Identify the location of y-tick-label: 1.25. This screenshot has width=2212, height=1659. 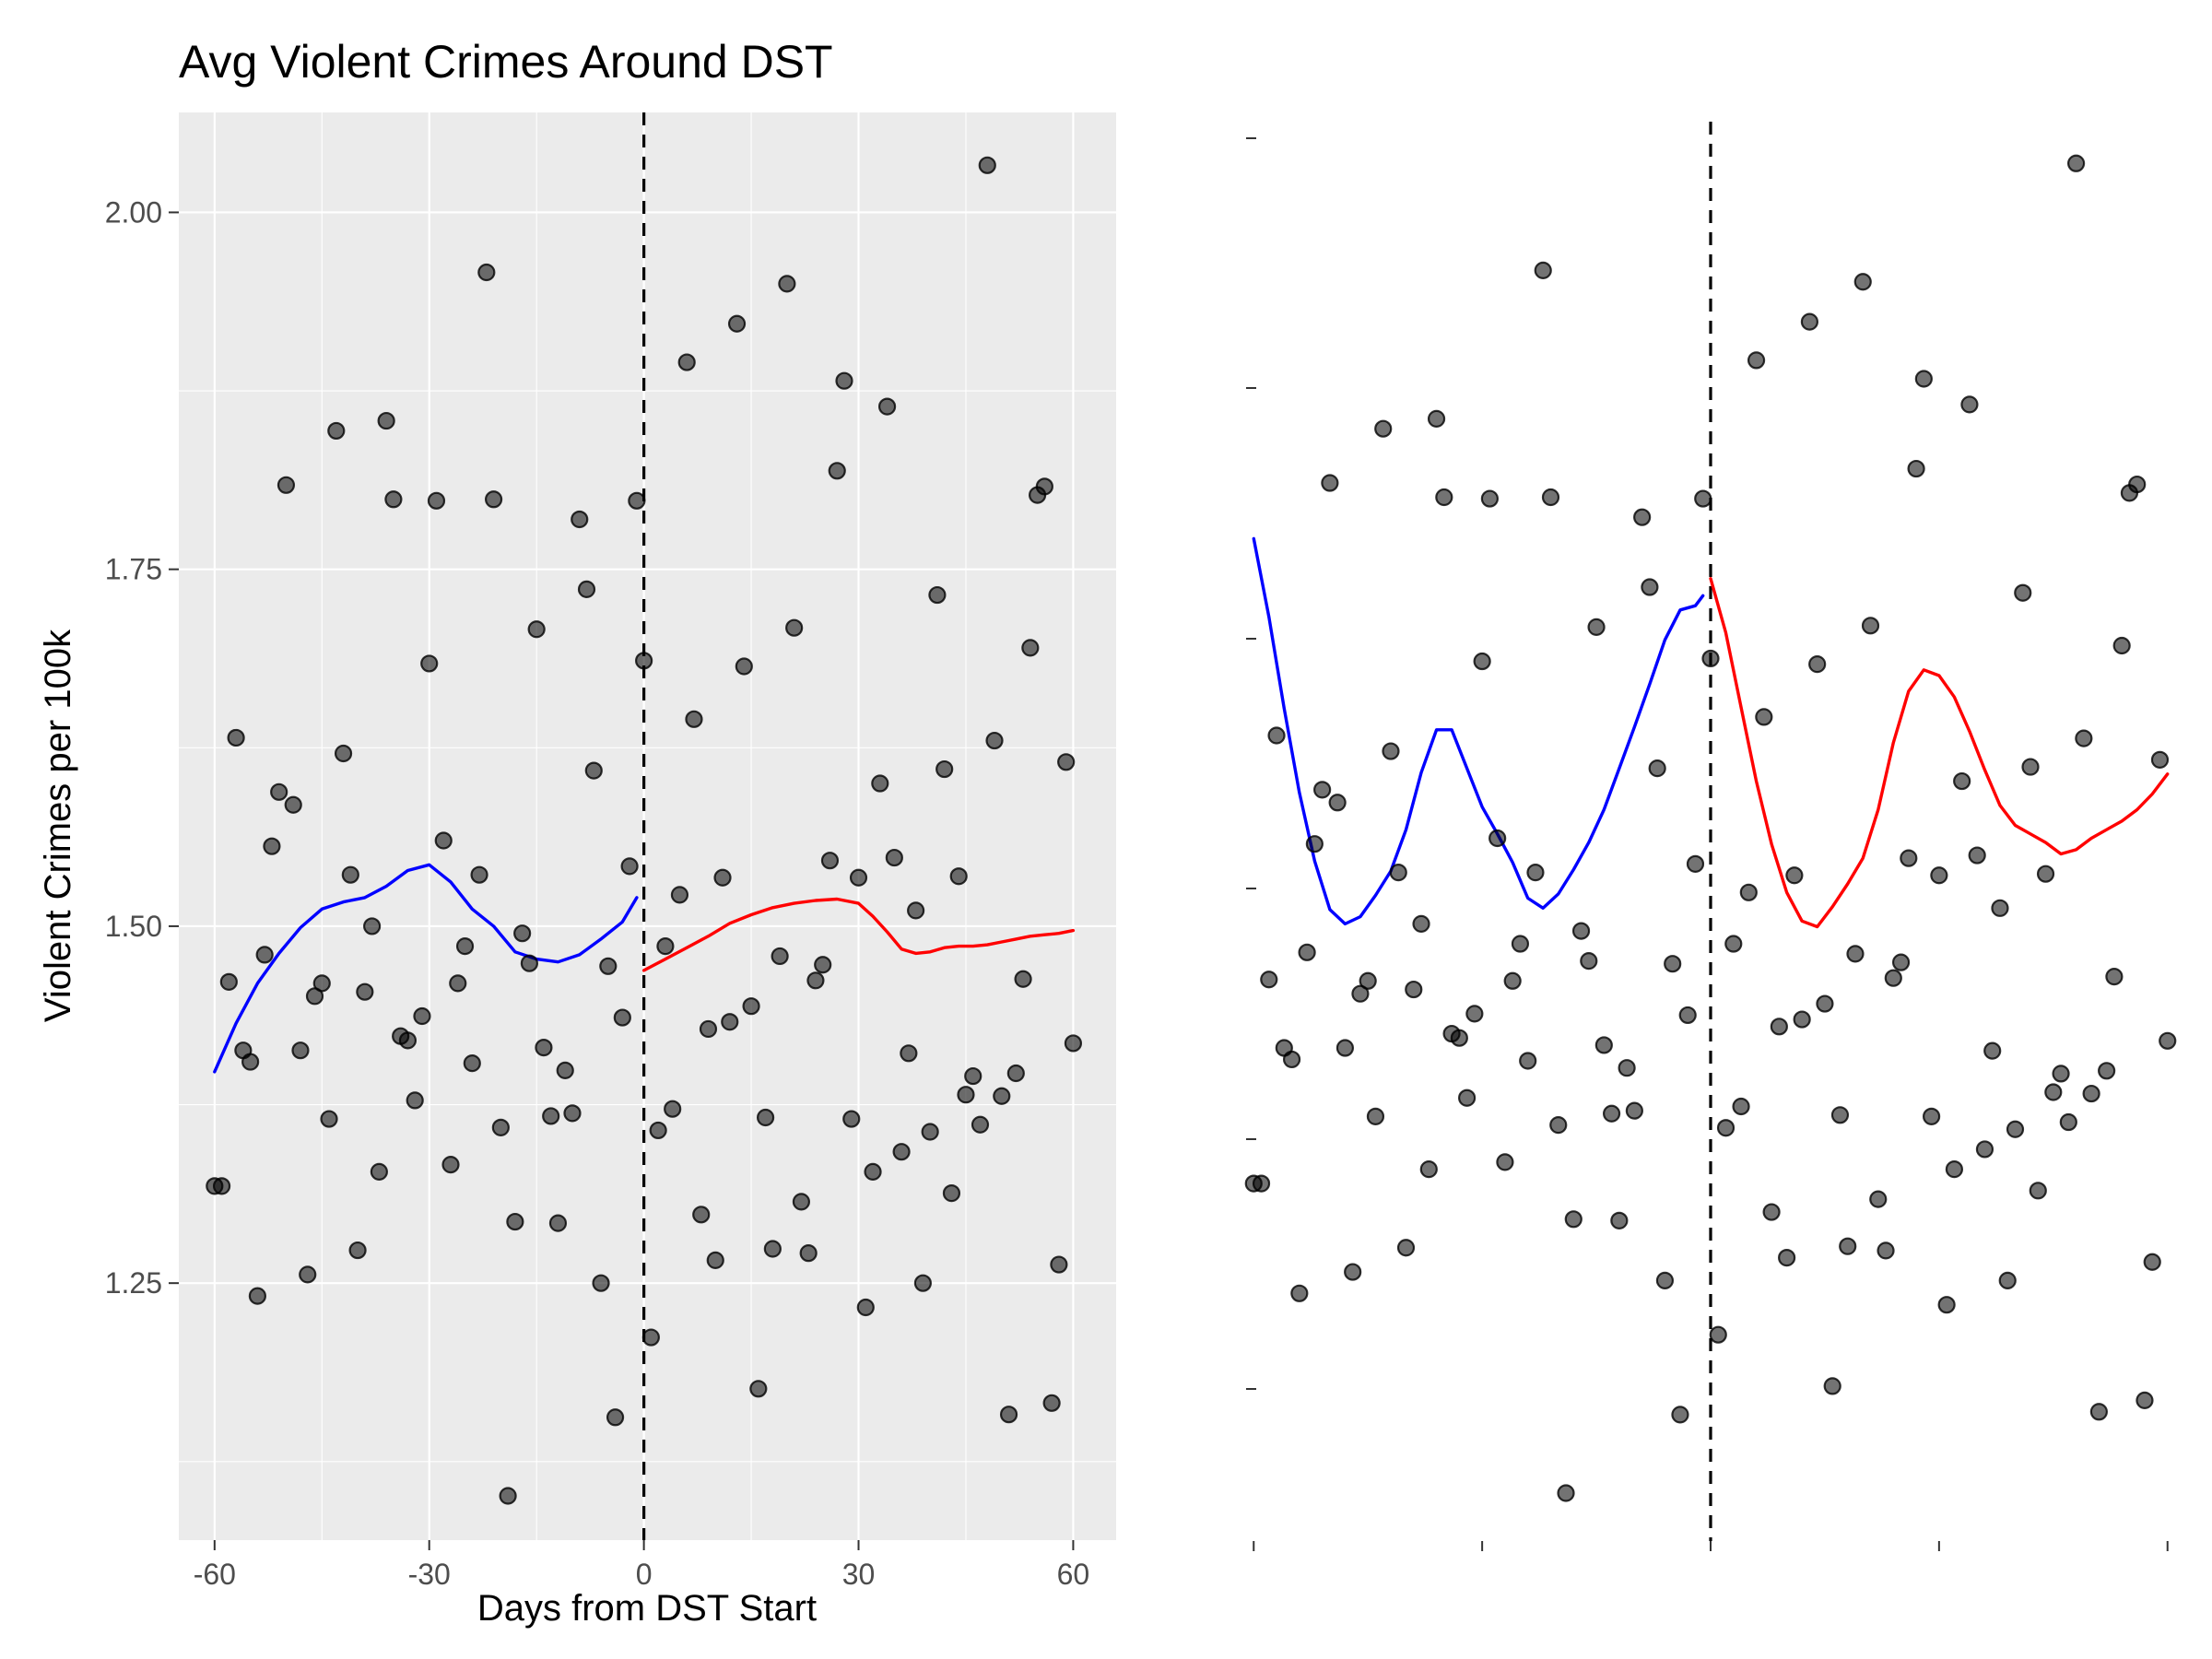
(133, 1283).